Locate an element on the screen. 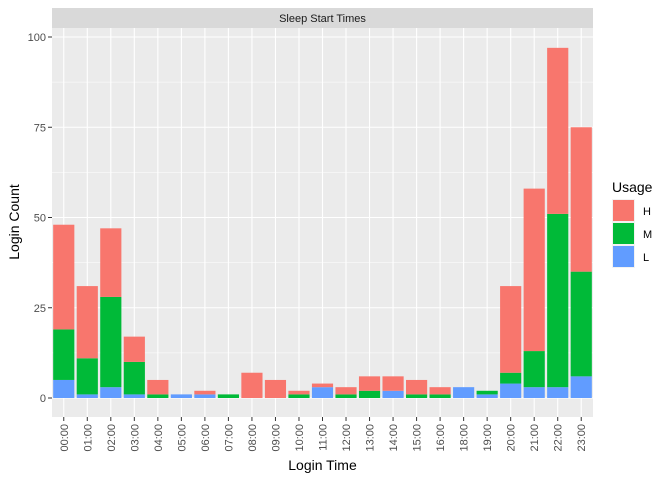 Image resolution: width=672 pixels, height=485 pixels. bar-segment-m-1900 is located at coordinates (487, 392).